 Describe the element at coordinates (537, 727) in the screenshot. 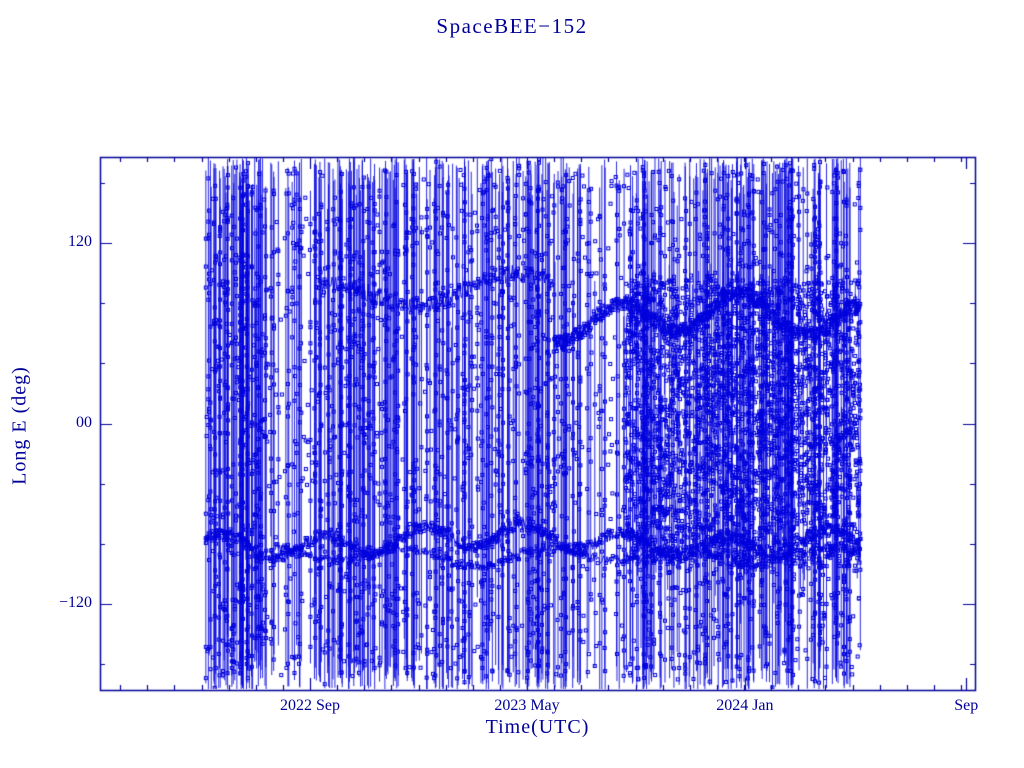

I see `x-axis-label: Time(UTC)` at that location.